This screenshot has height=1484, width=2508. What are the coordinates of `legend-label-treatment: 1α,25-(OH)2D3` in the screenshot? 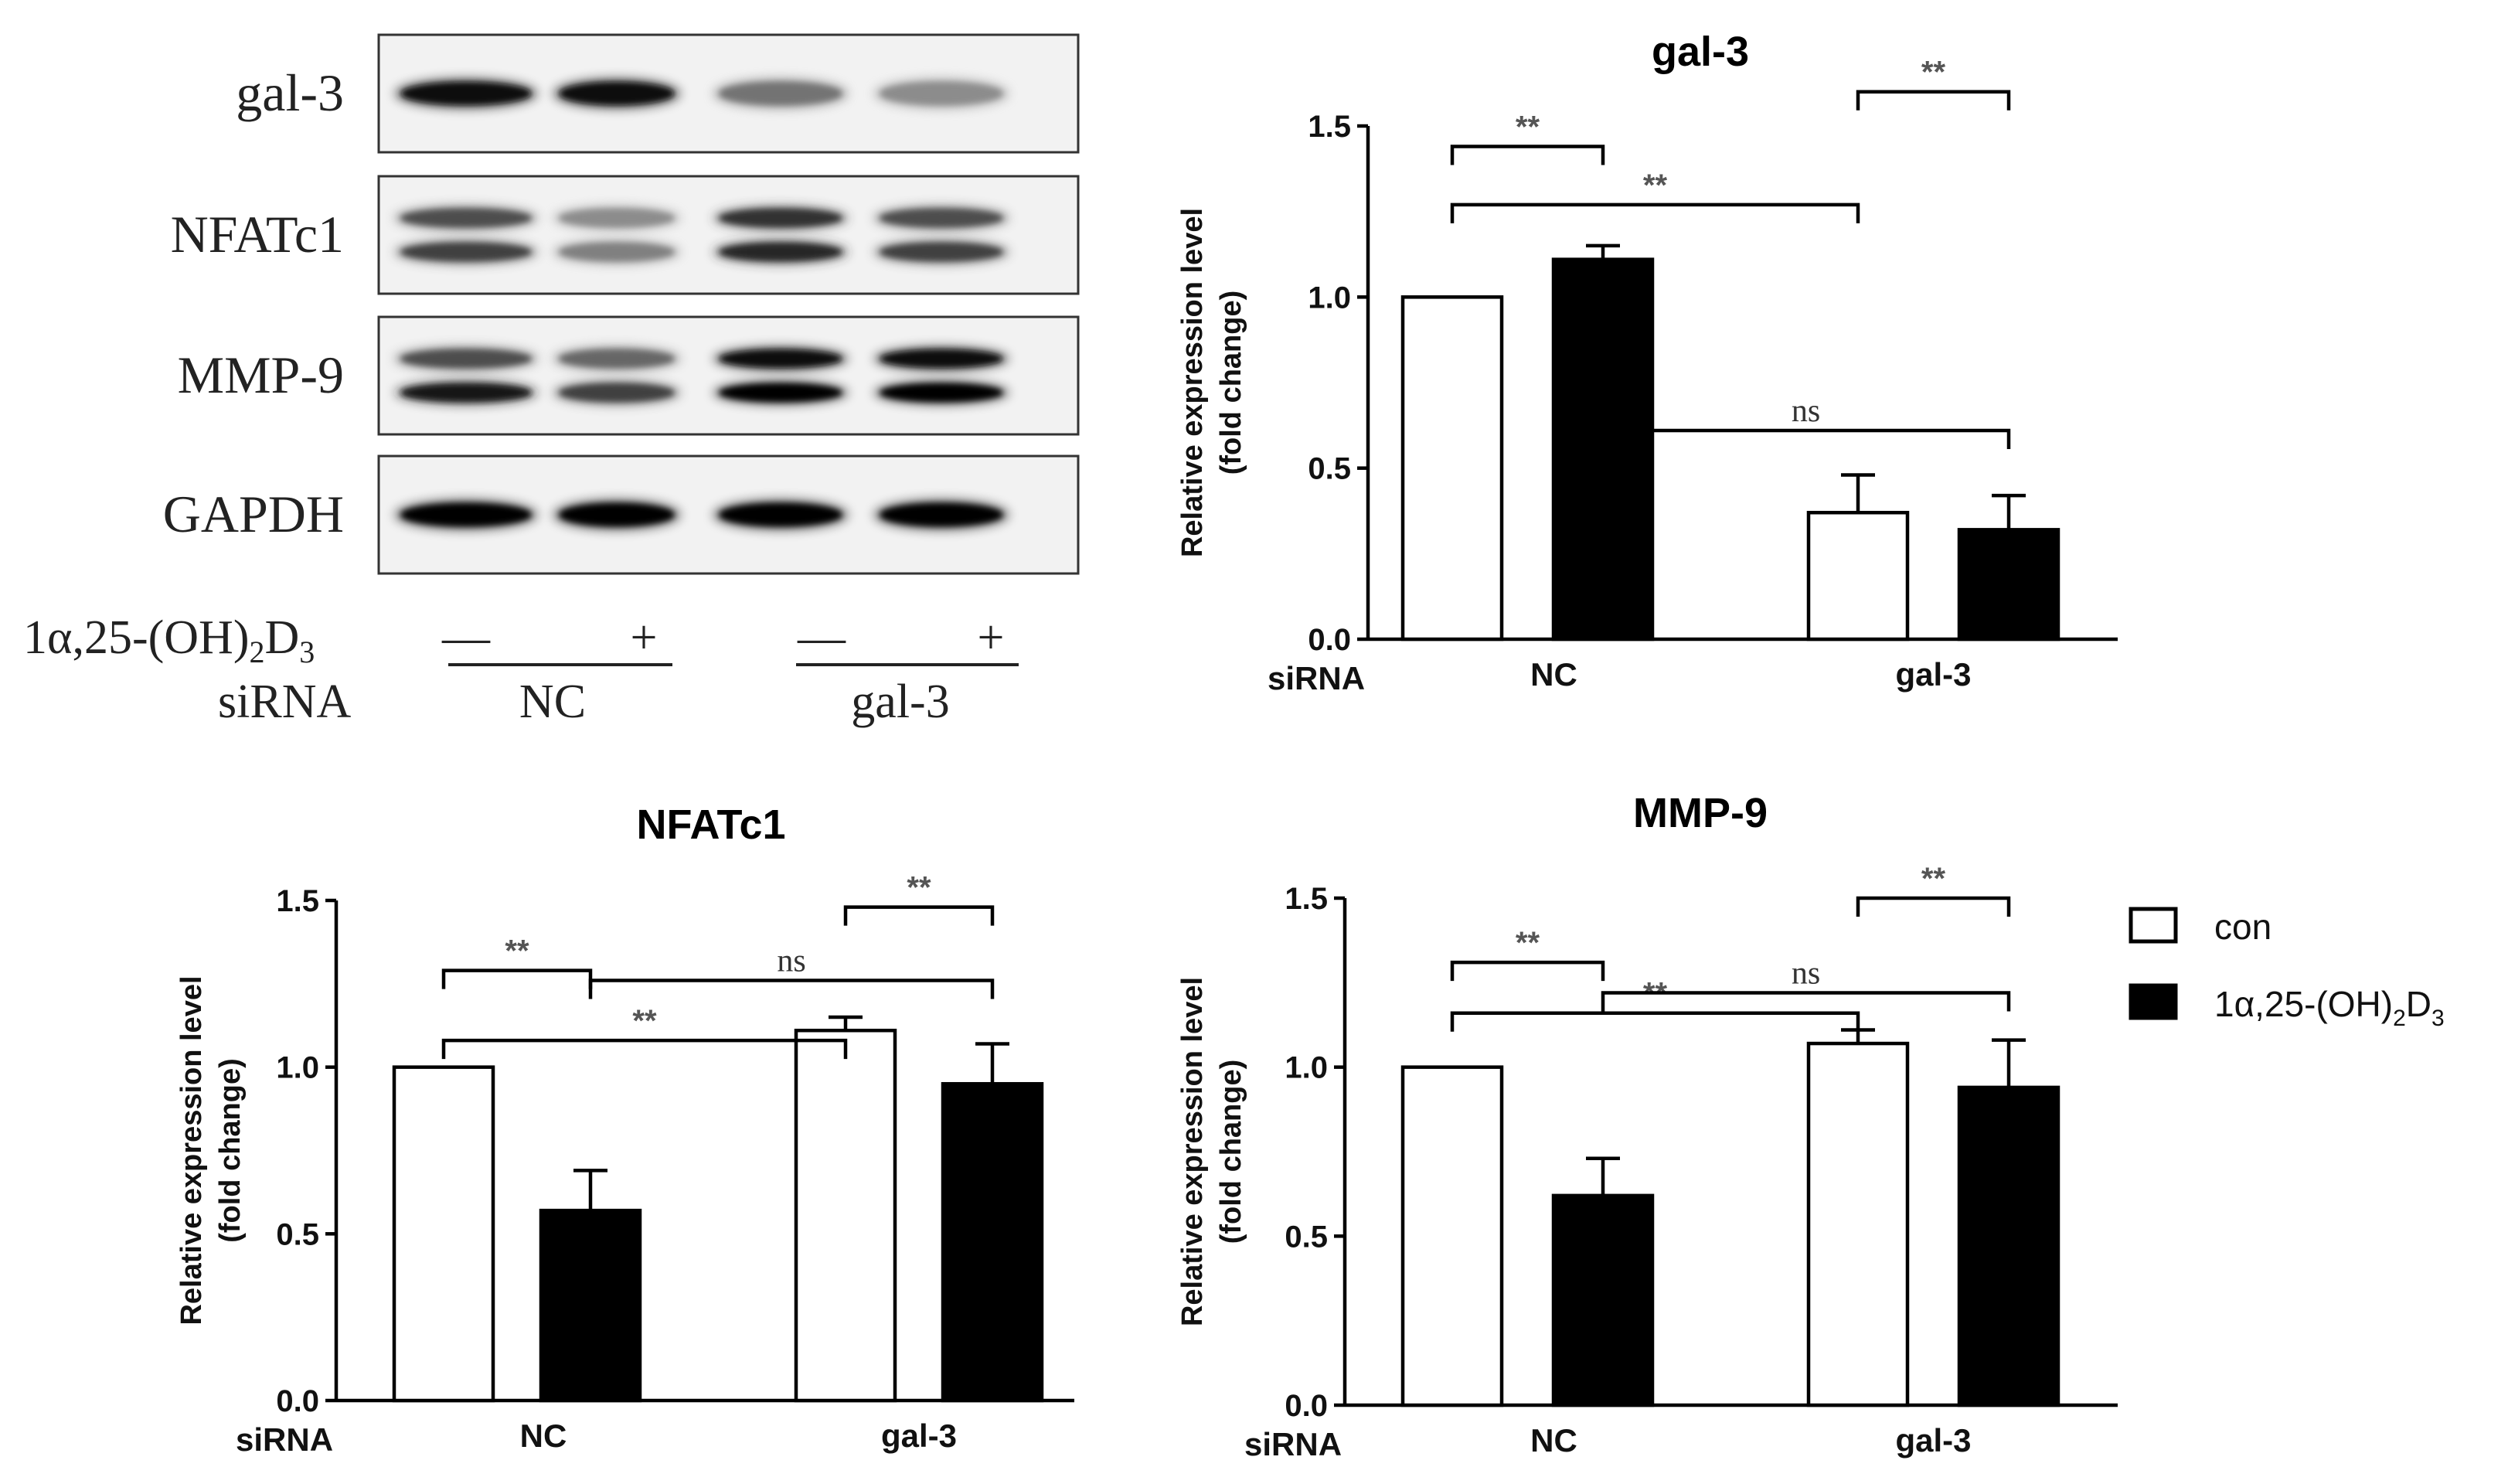 It's located at (2329, 1007).